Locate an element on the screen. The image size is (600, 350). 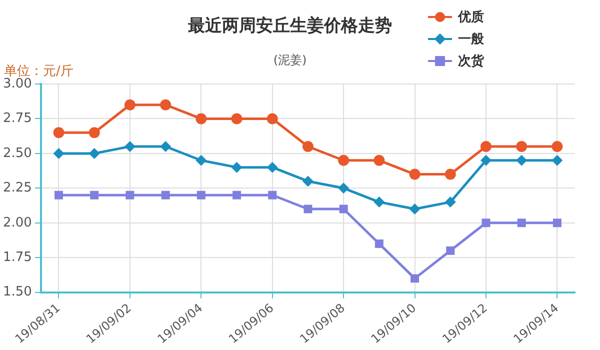
y-tick-label: 3.00 is located at coordinates (17, 84).